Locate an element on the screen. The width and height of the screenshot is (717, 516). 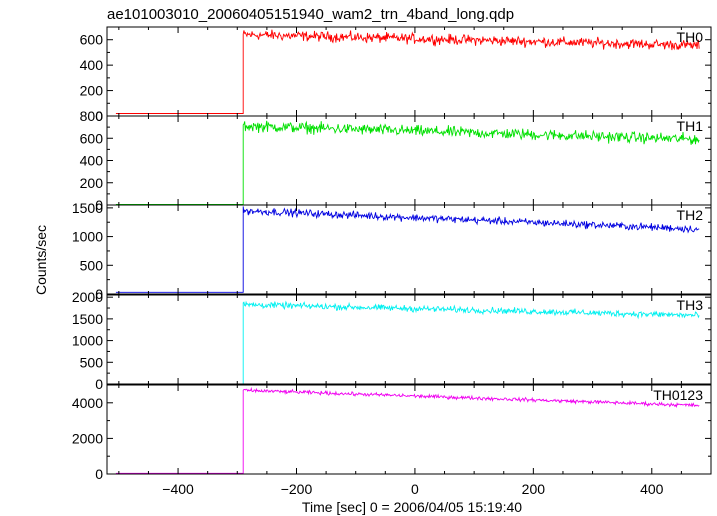
x-tick-label: −200 is located at coordinates (297, 489).